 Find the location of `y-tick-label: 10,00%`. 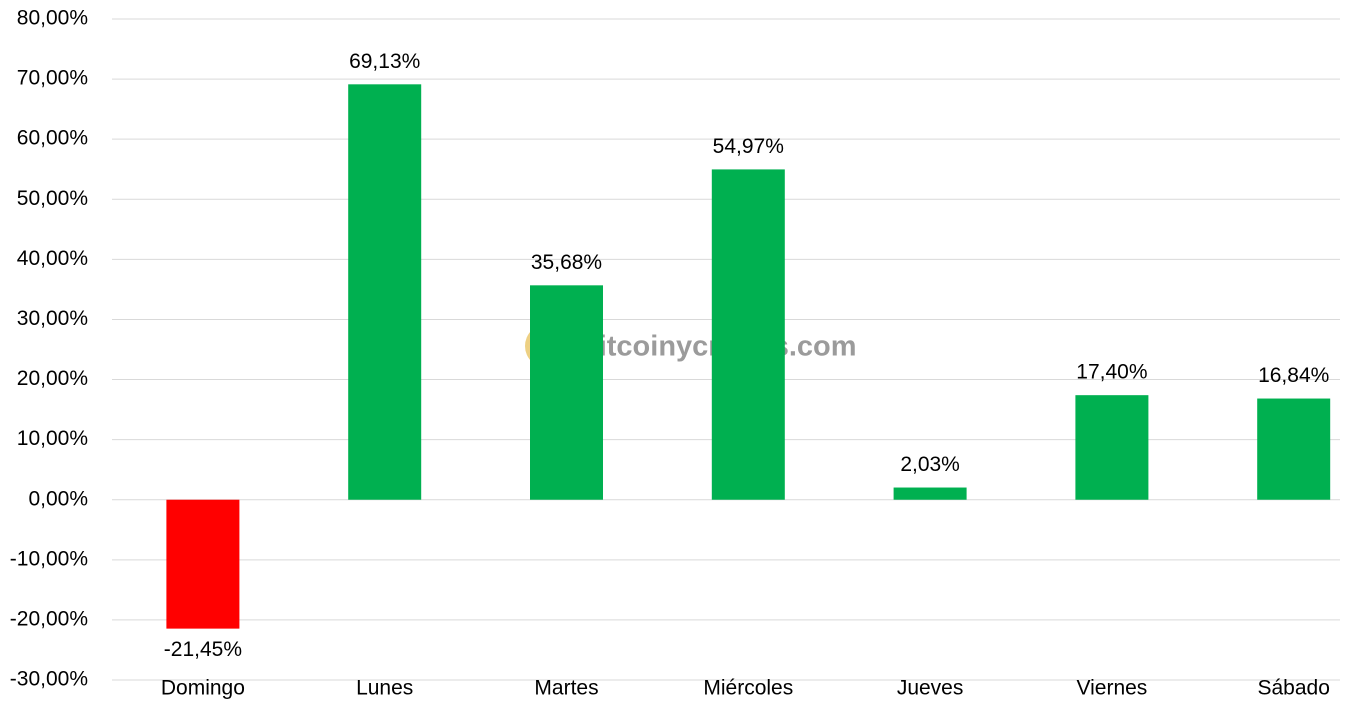

y-tick-label: 10,00% is located at coordinates (52, 438).